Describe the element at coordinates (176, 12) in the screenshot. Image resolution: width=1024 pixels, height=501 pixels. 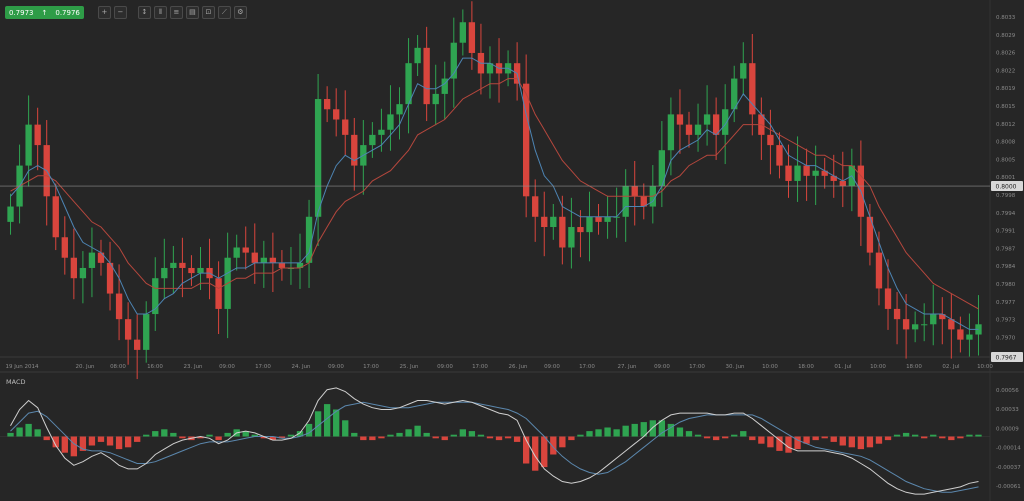
I see `indicators-icon: ≡` at that location.